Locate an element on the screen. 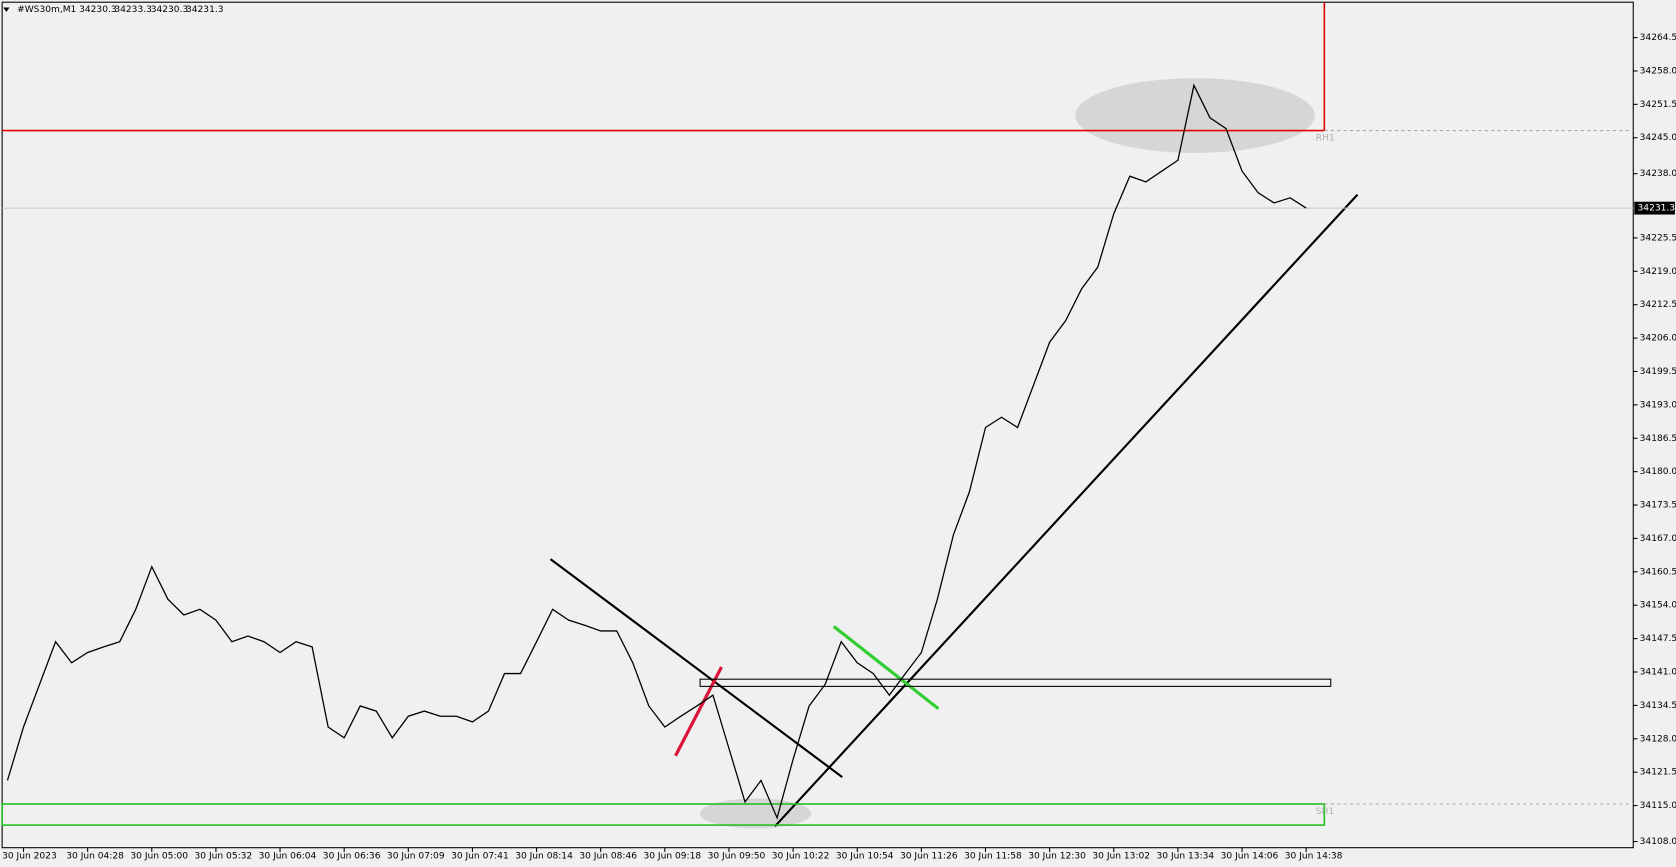 This screenshot has height=867, width=1676. ohlc-high: 34233.3 is located at coordinates (133, 10).